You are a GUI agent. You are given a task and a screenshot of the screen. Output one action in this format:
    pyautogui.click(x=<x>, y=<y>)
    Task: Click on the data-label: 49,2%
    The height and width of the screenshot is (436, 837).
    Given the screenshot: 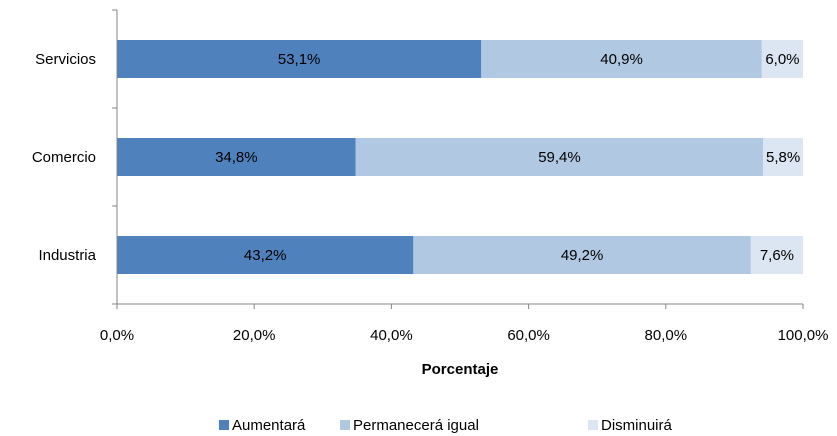 What is the action you would take?
    pyautogui.click(x=582, y=255)
    